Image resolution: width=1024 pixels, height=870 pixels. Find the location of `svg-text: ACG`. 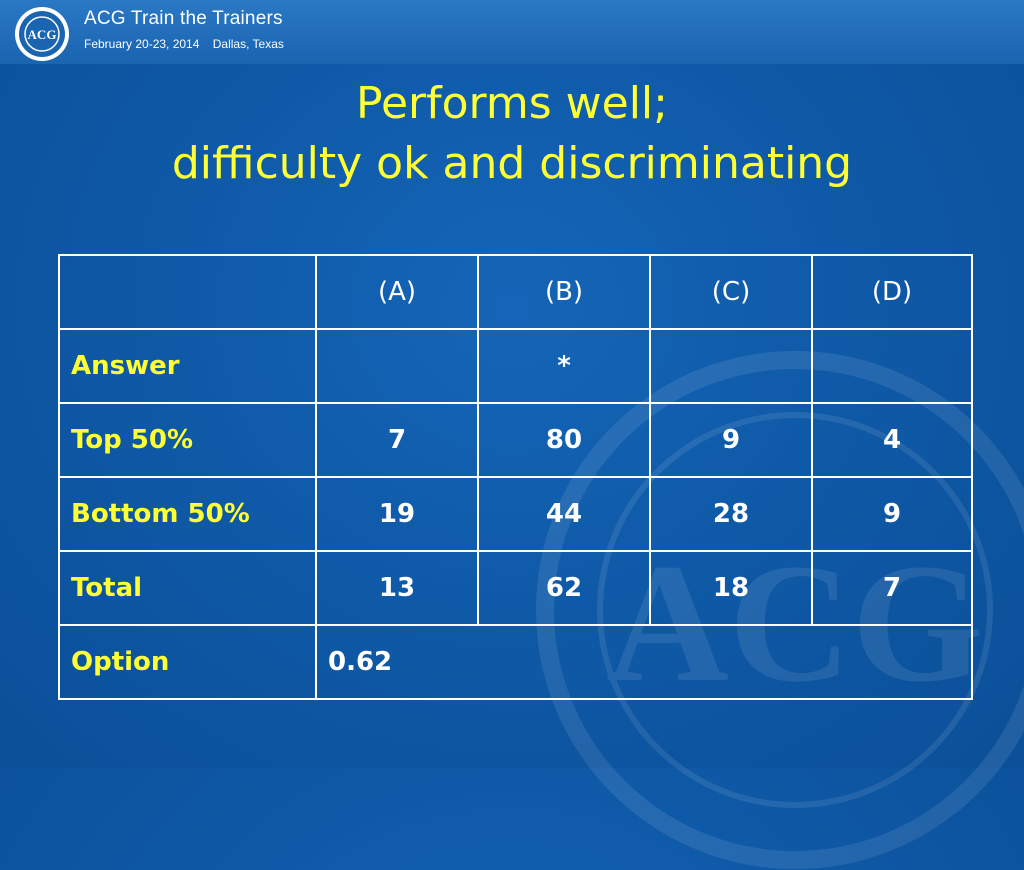

svg-text: ACG is located at coordinates (42, 34).